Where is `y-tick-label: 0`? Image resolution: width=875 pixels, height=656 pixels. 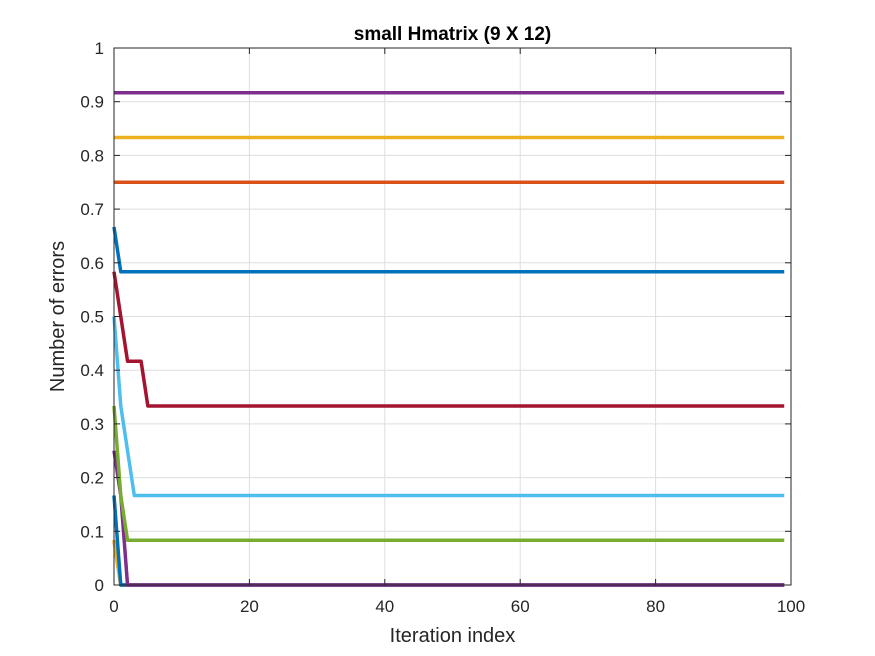 y-tick-label: 0 is located at coordinates (99, 585).